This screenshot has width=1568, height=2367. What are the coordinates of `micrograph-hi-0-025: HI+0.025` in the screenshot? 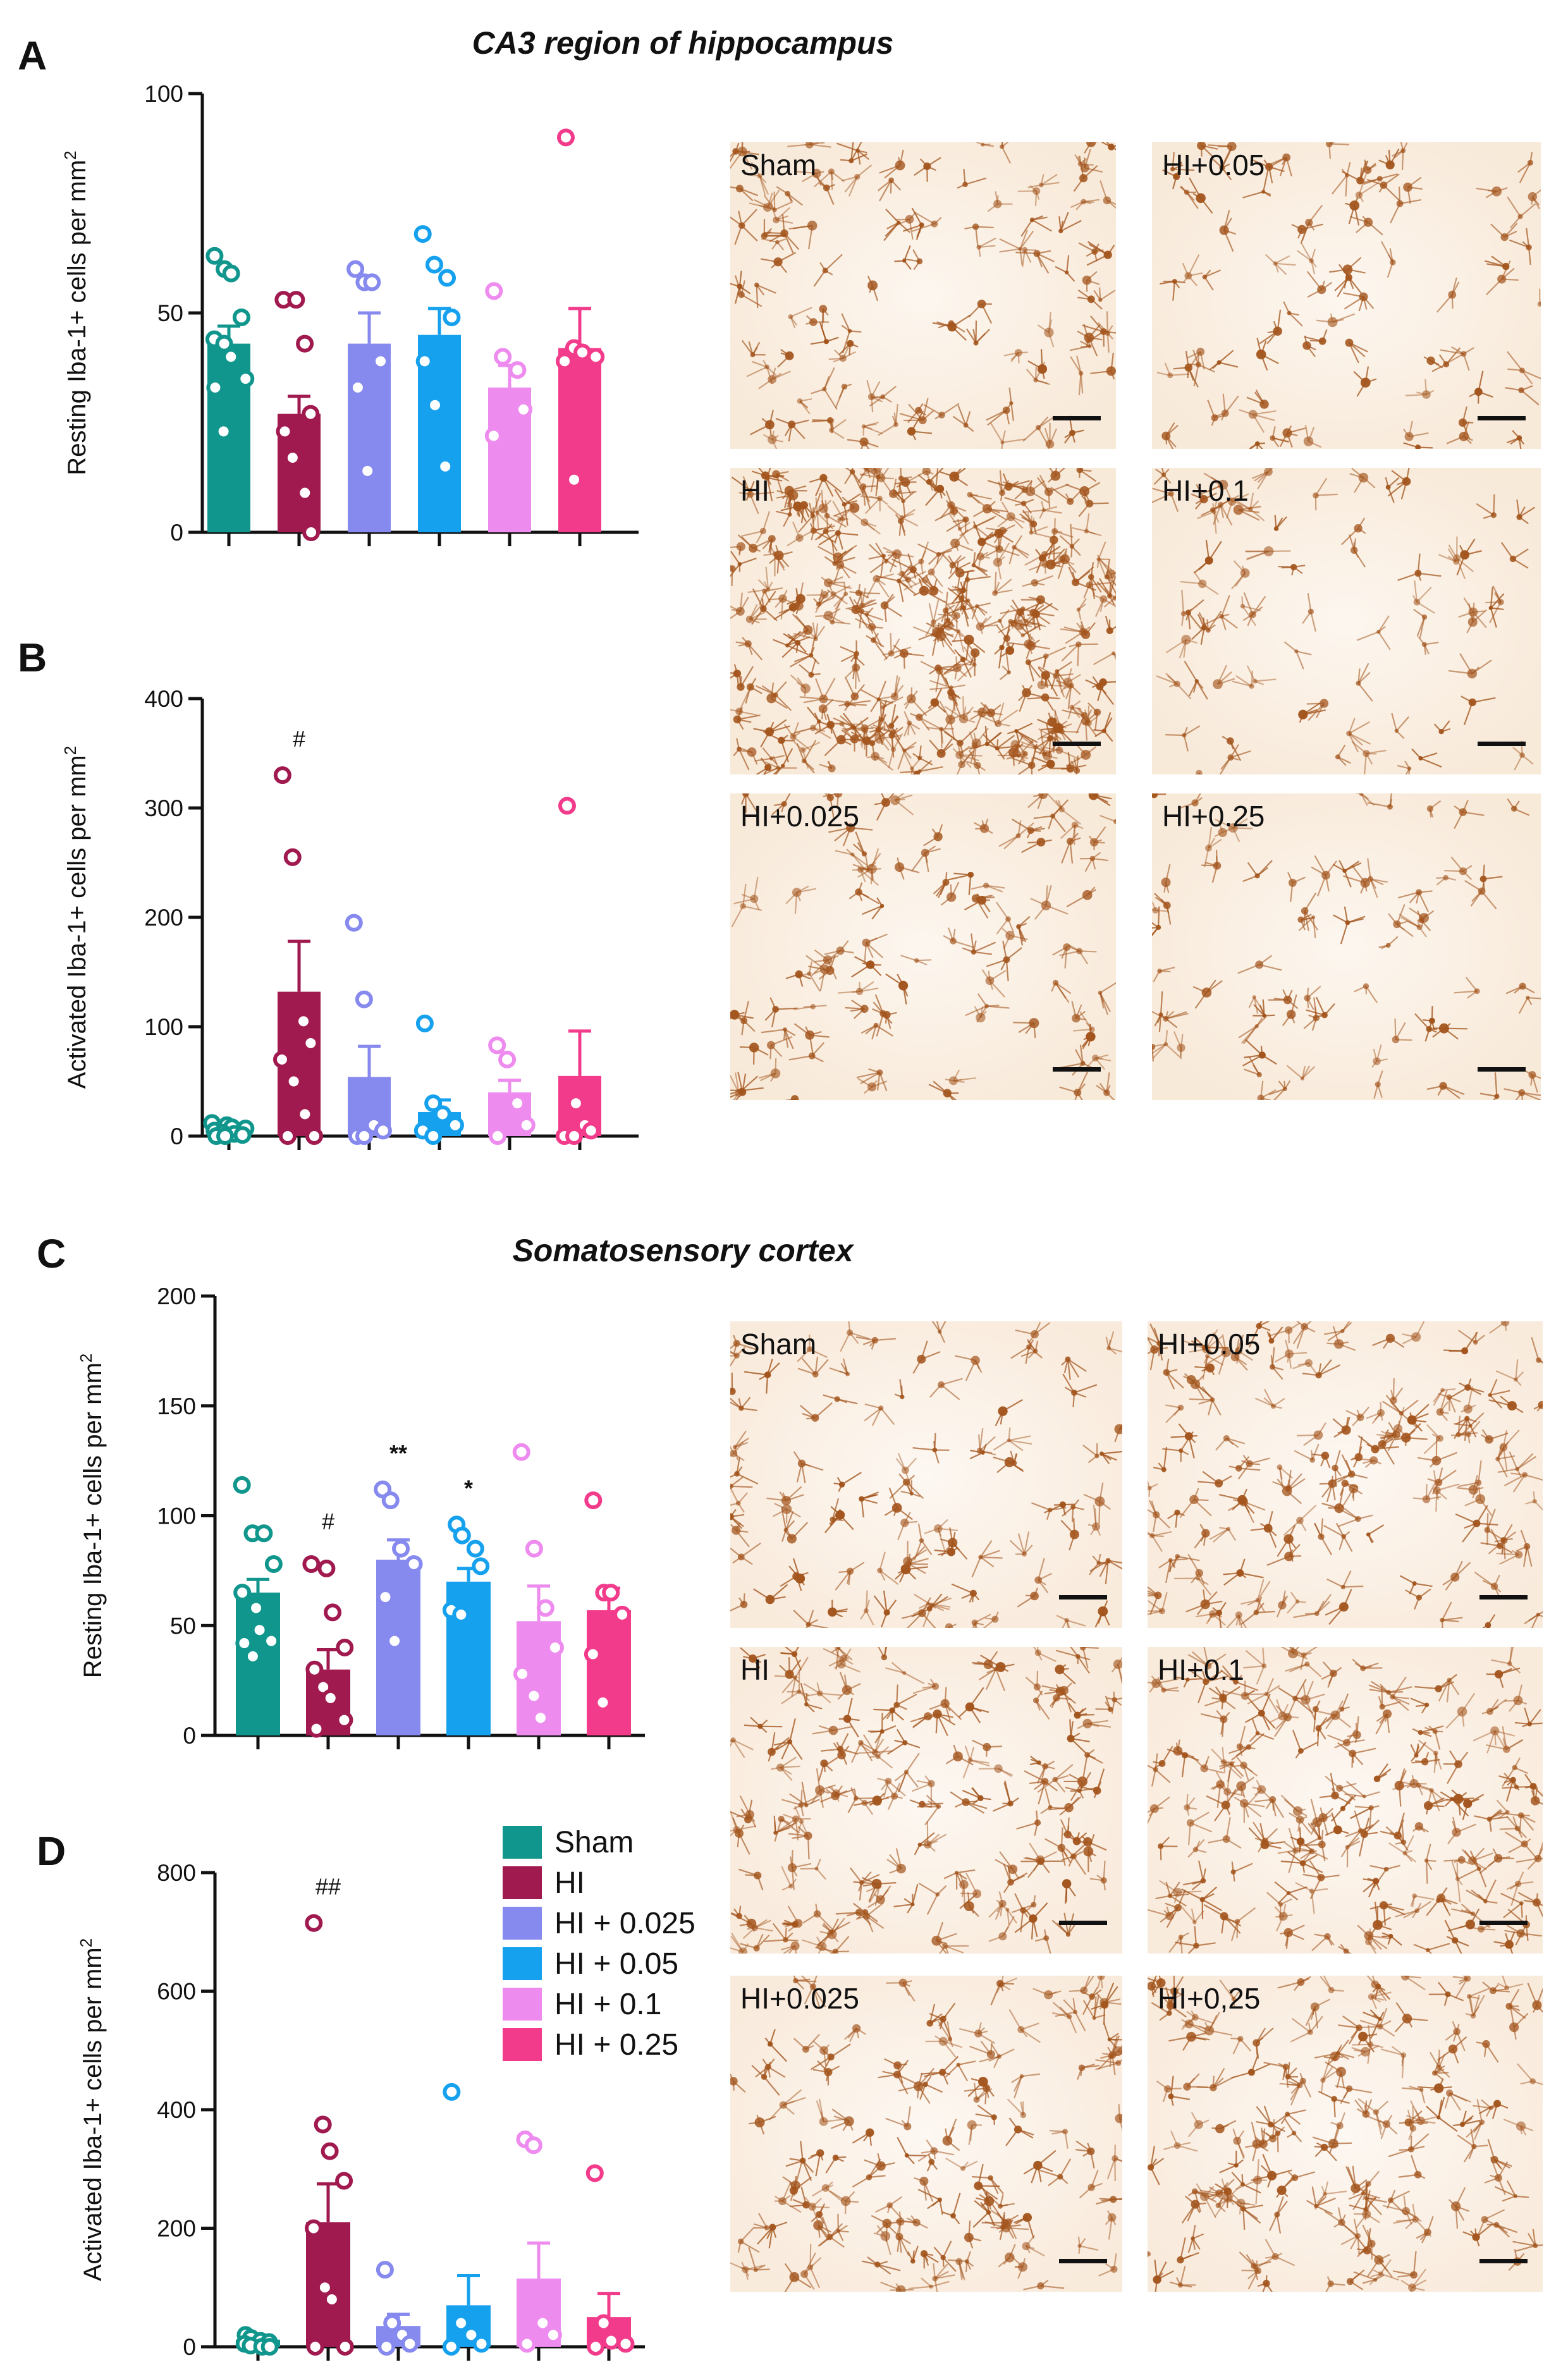 It's located at (926, 2134).